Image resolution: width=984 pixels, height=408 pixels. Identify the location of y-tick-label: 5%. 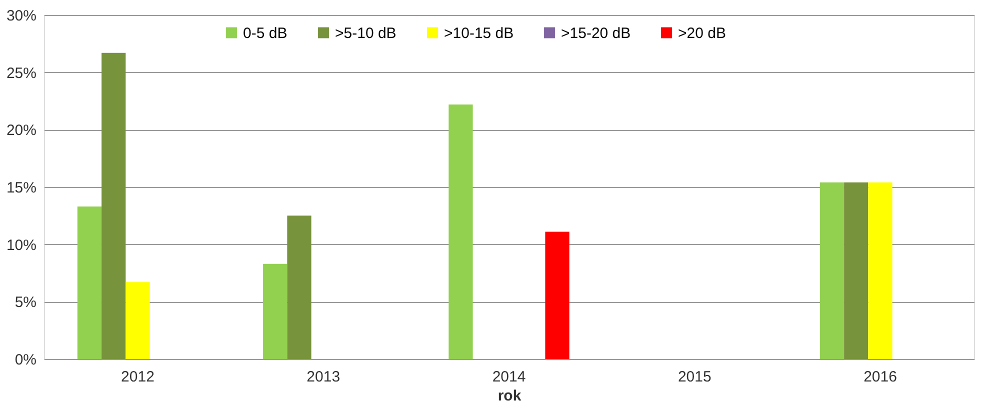
(25, 303).